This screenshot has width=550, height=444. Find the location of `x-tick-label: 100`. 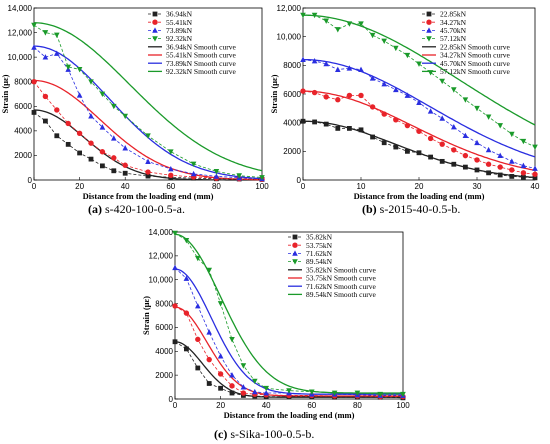

x-tick-label: 100 is located at coordinates (403, 405).